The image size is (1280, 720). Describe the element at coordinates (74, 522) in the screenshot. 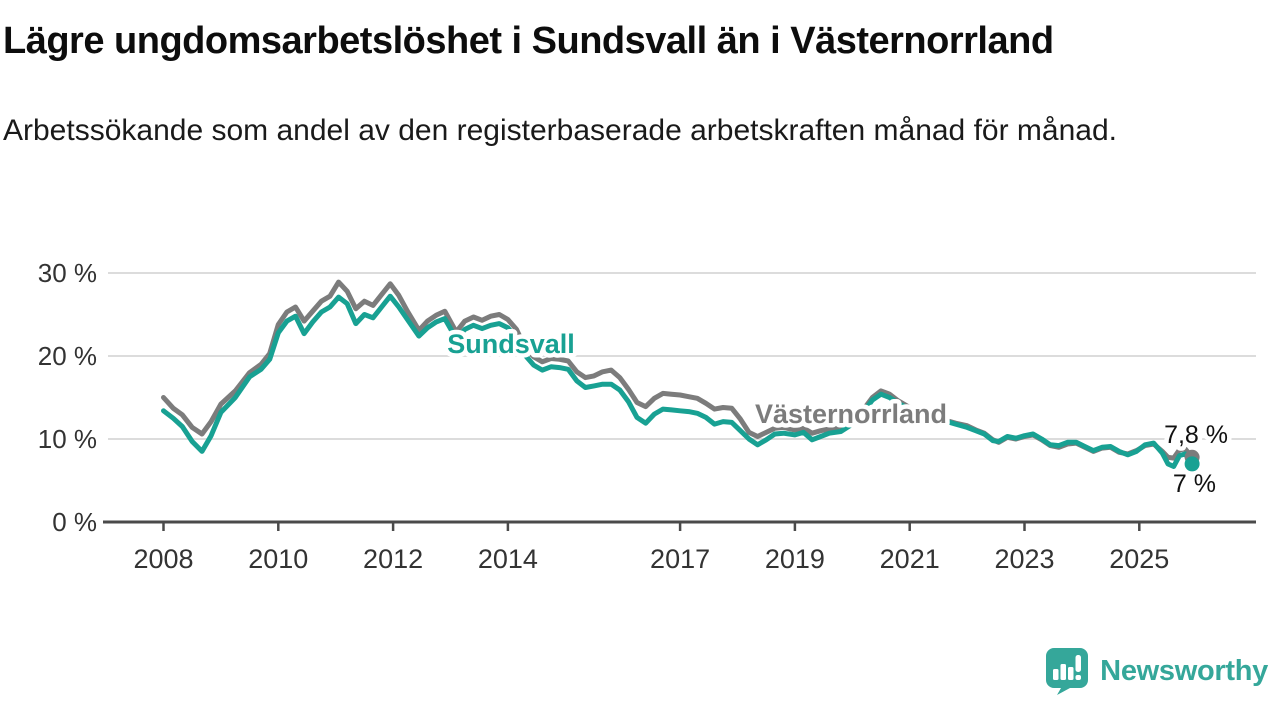

I see `y-tick-label: 0 %` at that location.